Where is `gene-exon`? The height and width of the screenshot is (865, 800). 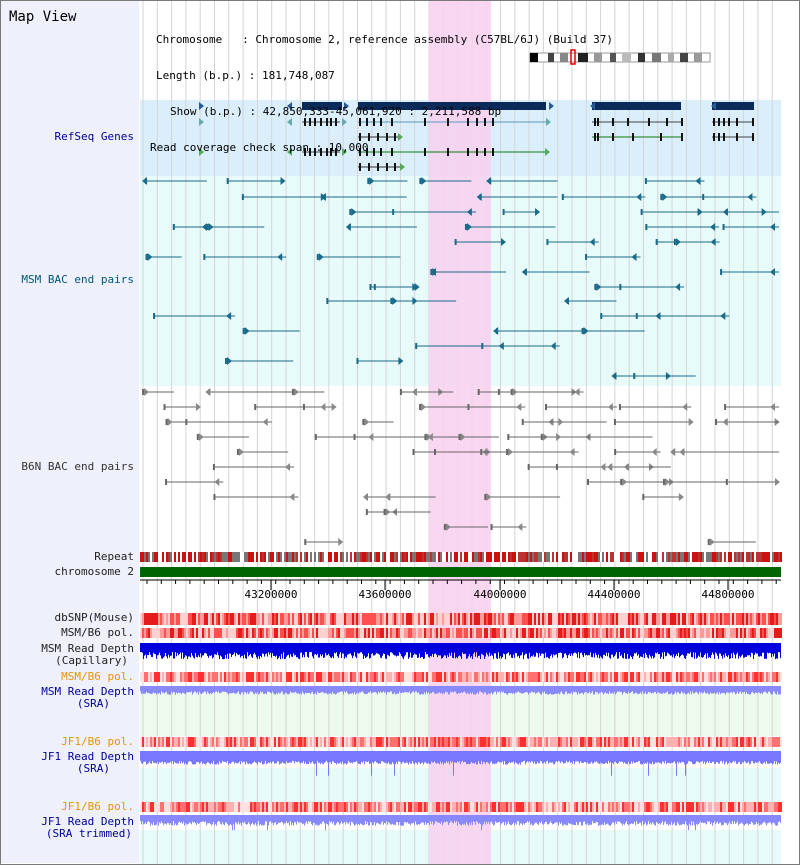
gene-exon is located at coordinates (448, 122).